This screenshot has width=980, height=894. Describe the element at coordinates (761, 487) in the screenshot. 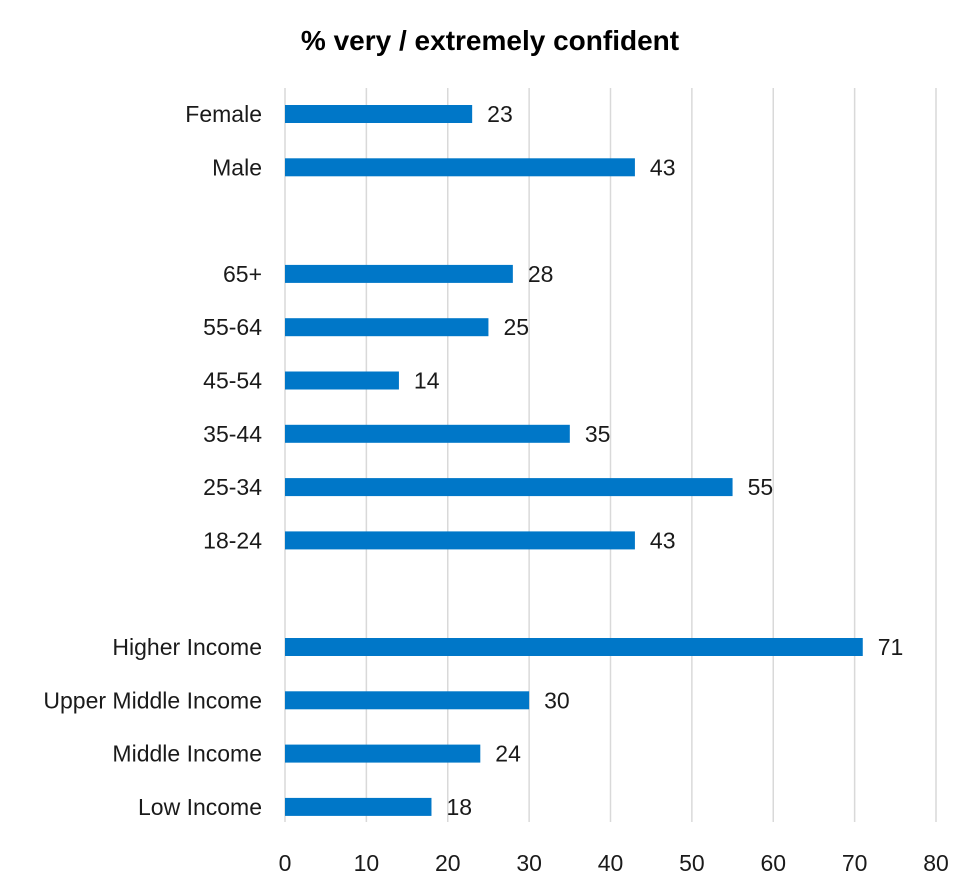

I see `value-label: 55` at that location.